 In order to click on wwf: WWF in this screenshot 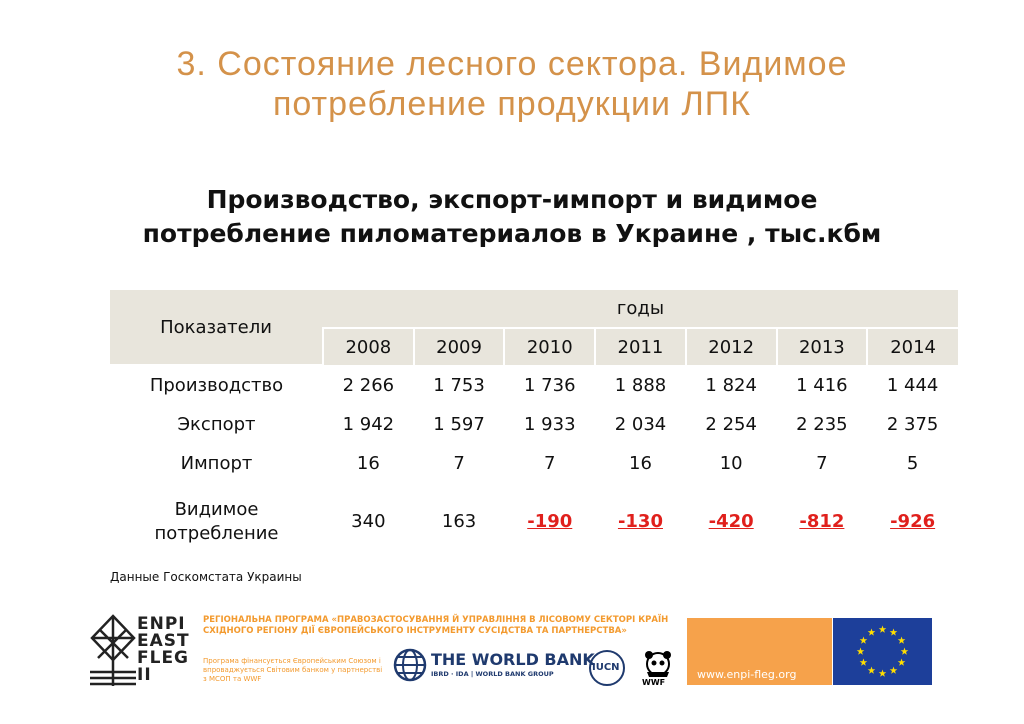, I will do `click(654, 682)`.